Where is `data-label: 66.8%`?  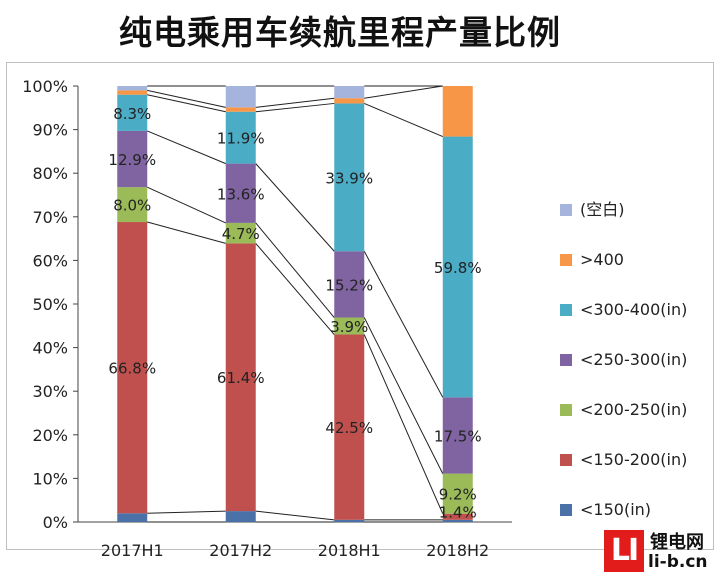
data-label: 66.8% is located at coordinates (132, 369).